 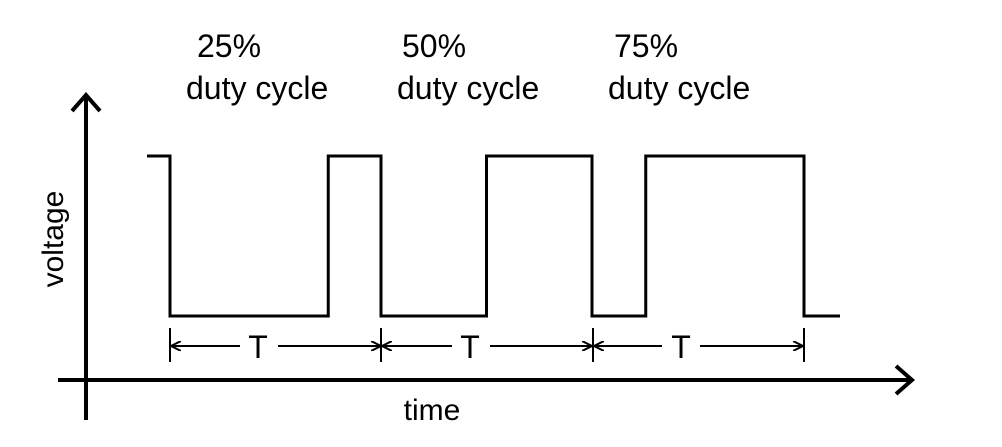 What do you see at coordinates (434, 46) in the screenshot?
I see `duty-percent-50: 50%` at bounding box center [434, 46].